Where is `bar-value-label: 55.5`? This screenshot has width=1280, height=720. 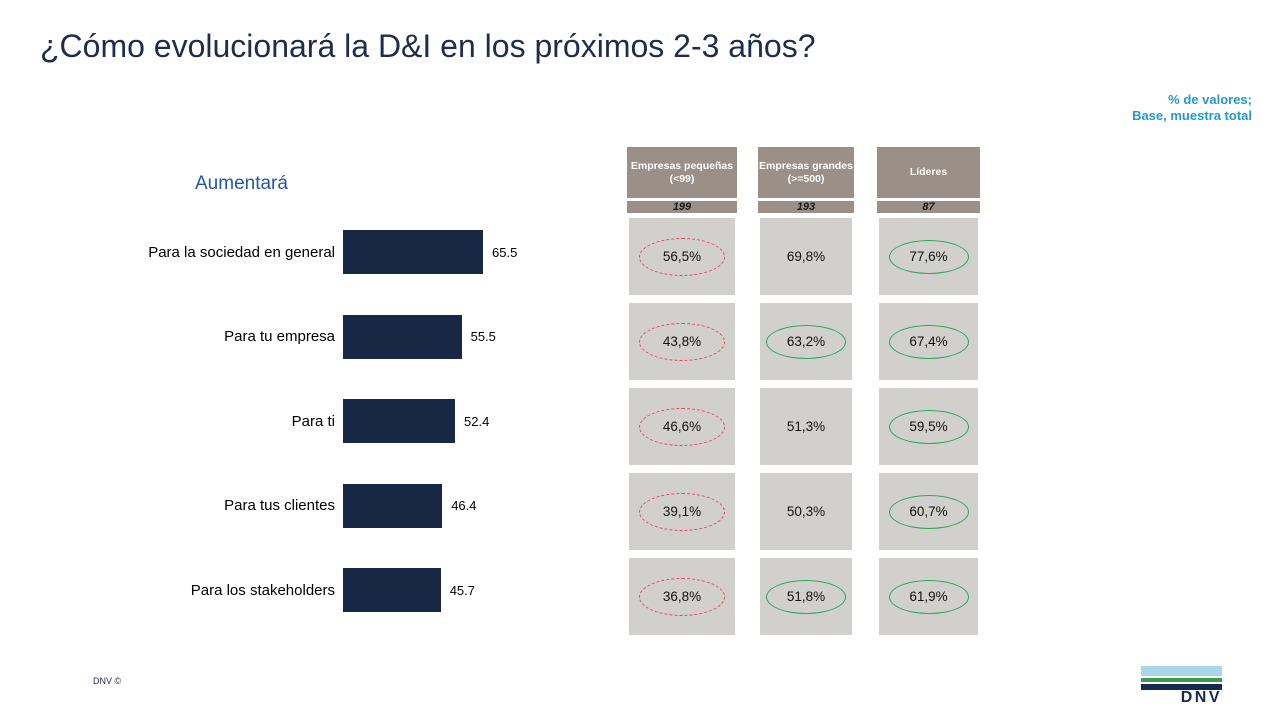 bar-value-label: 55.5 is located at coordinates (483, 336).